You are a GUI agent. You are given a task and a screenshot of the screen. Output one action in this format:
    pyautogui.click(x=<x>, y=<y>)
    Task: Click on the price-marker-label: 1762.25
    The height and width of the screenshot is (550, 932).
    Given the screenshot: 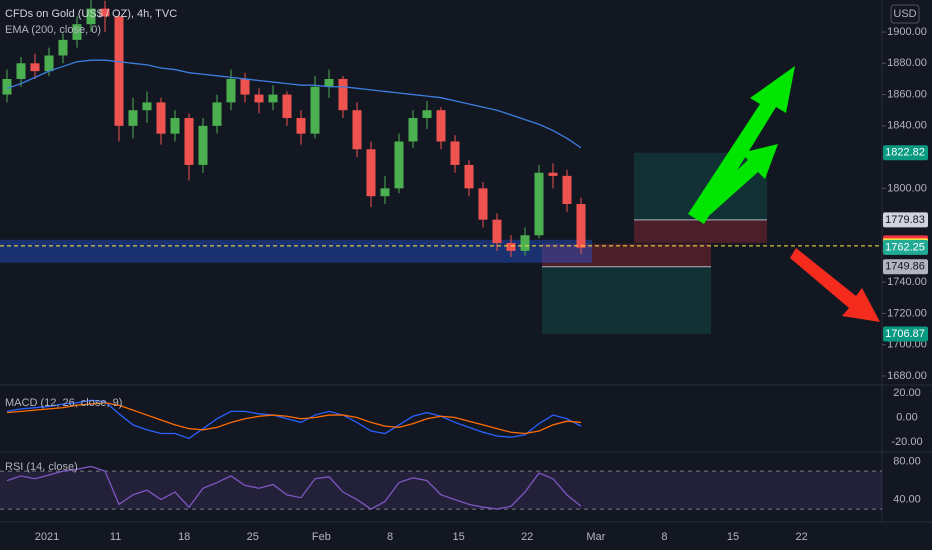 What is the action you would take?
    pyautogui.click(x=905, y=247)
    